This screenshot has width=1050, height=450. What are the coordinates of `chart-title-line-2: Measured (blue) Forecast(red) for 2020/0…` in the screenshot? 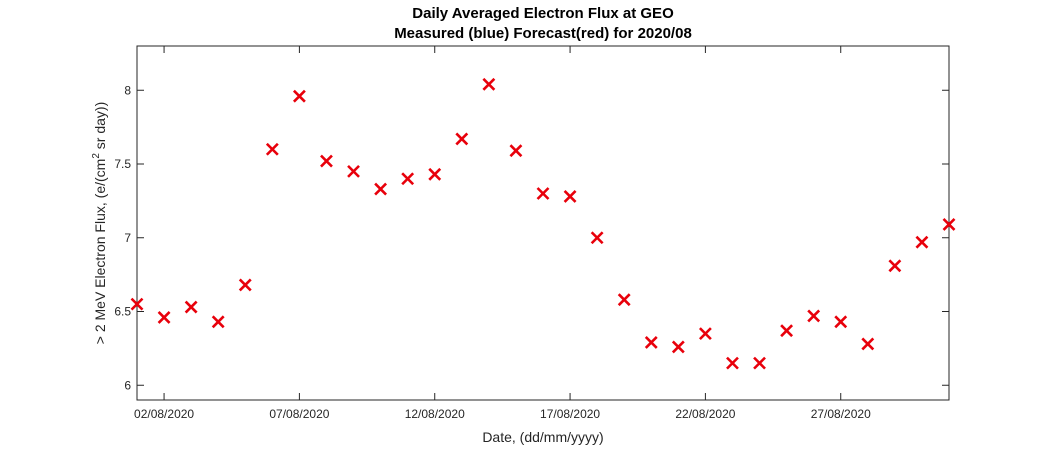 It's located at (543, 33).